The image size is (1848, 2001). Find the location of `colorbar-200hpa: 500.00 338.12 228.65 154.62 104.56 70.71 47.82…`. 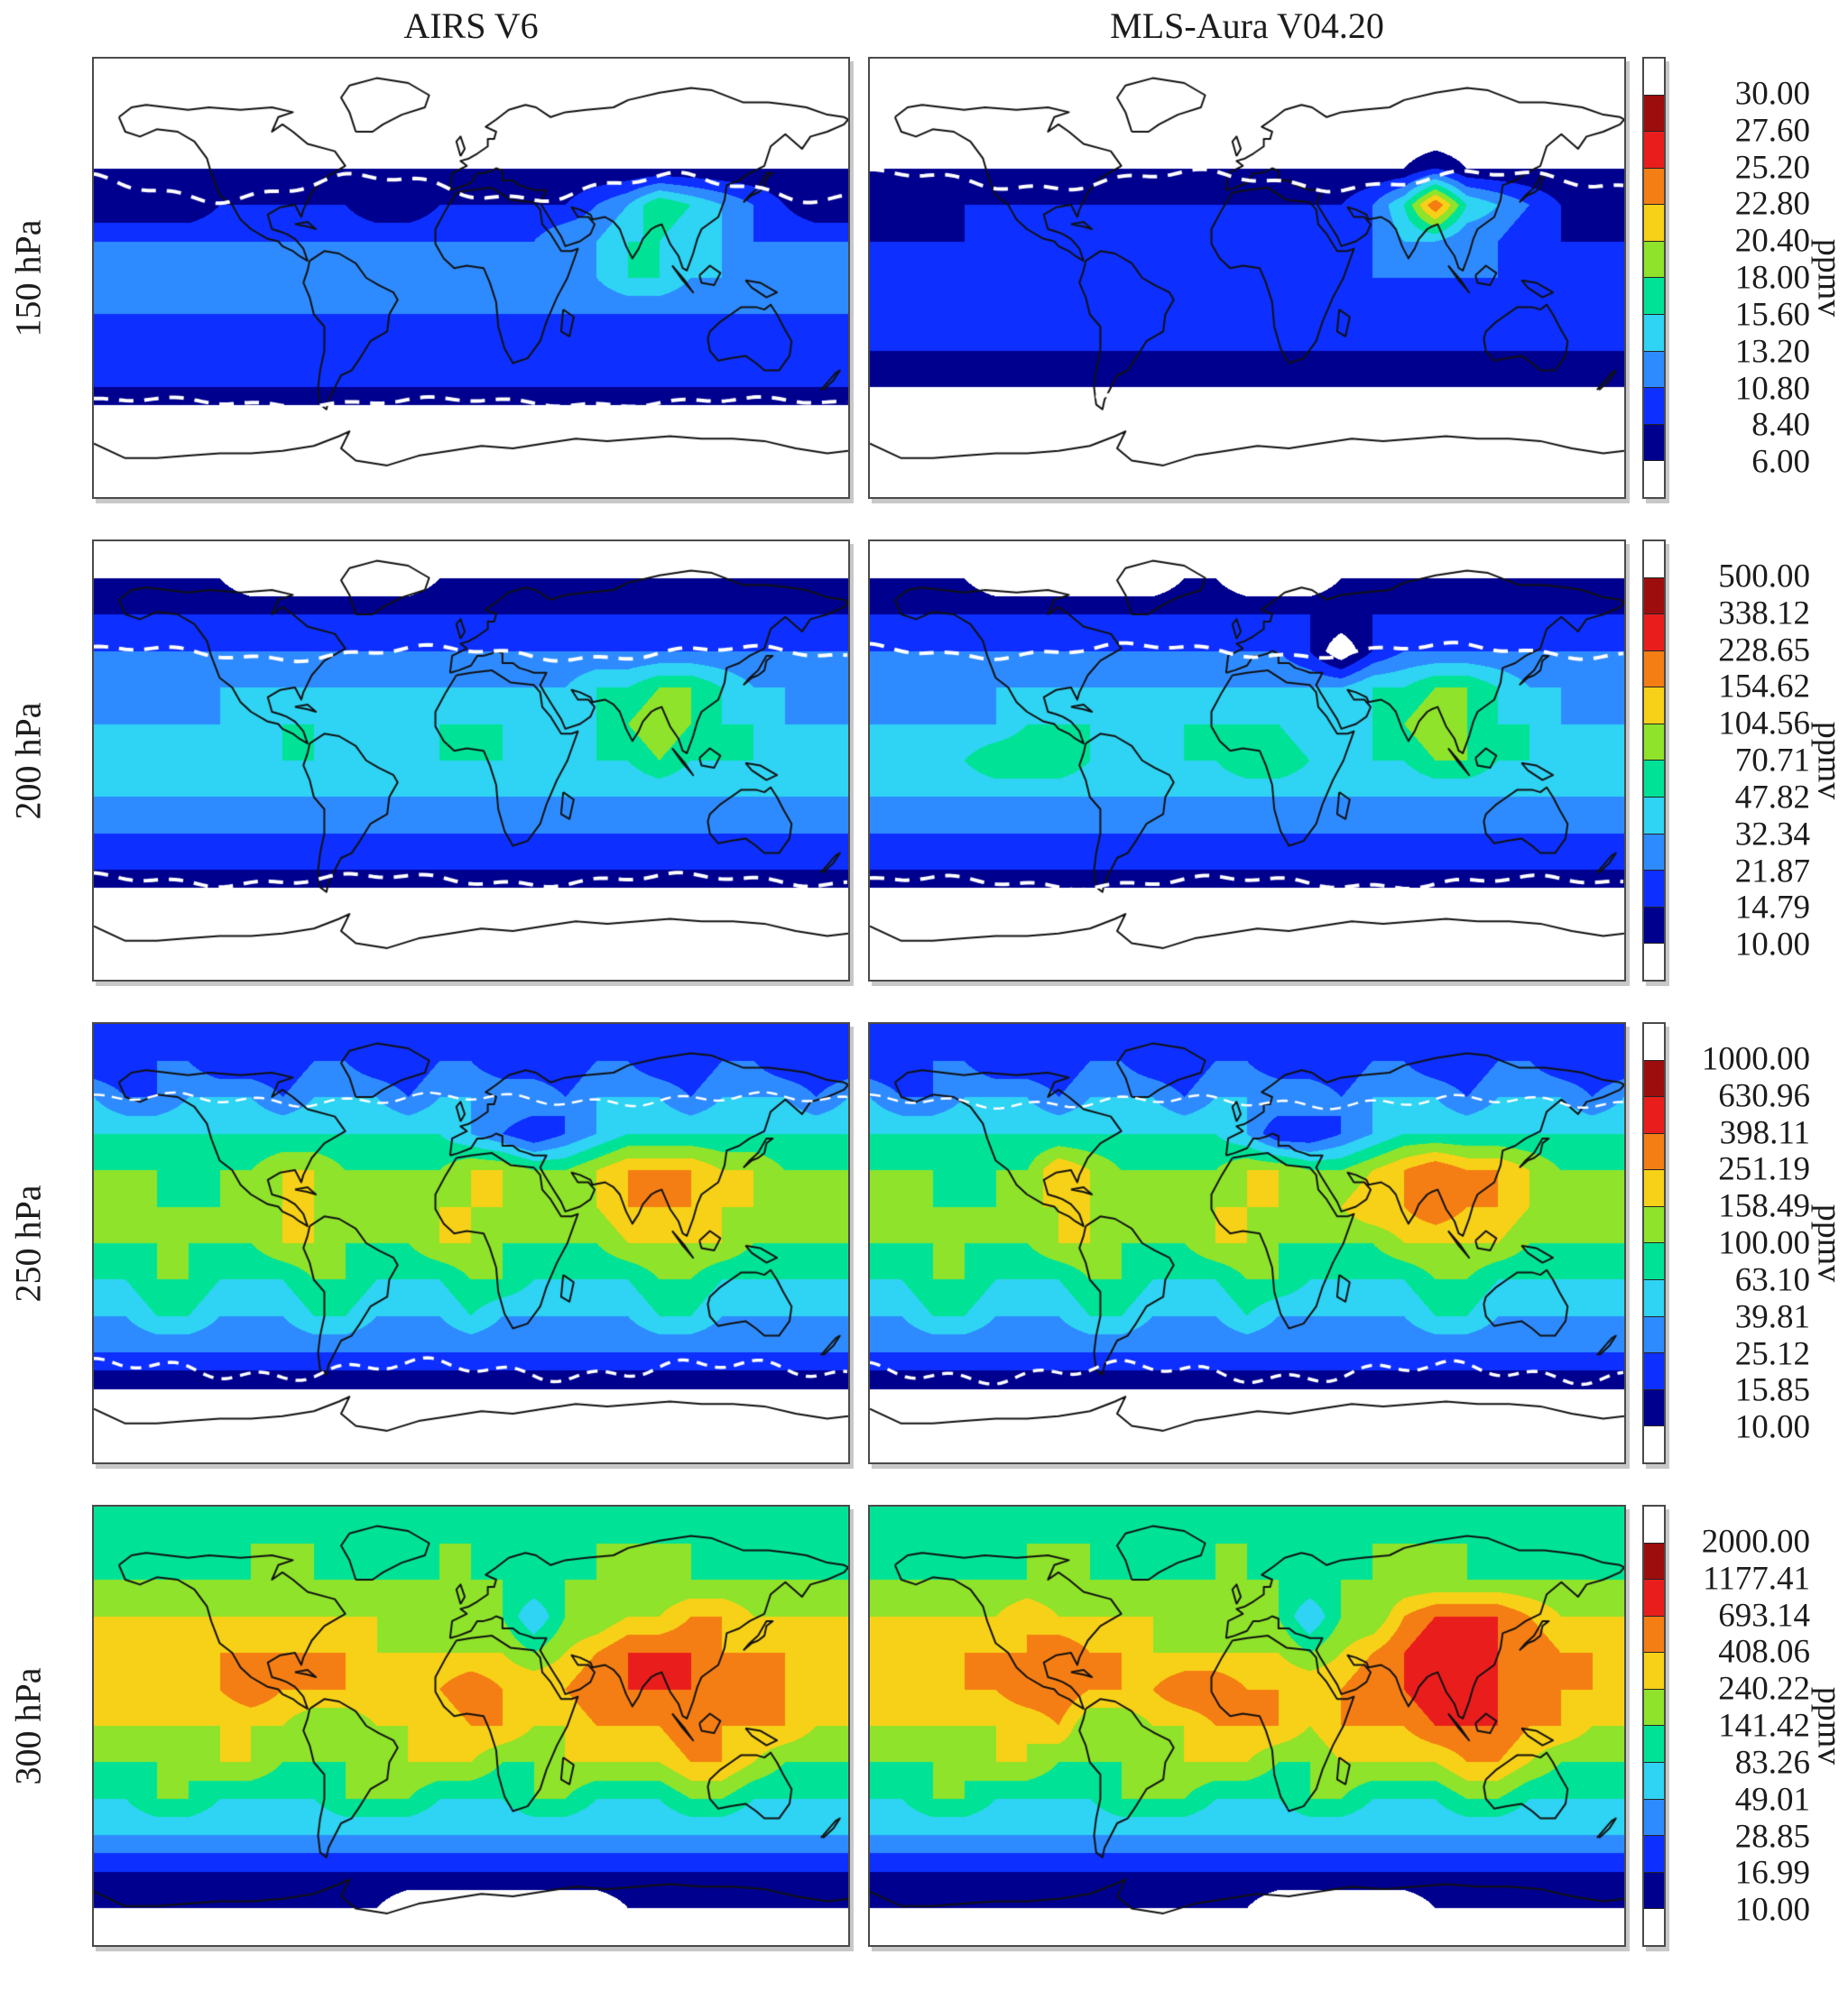

colorbar-200hpa: 500.00 338.12 228.65 154.62 104.56 70.71 47.82… is located at coordinates (1745, 760).